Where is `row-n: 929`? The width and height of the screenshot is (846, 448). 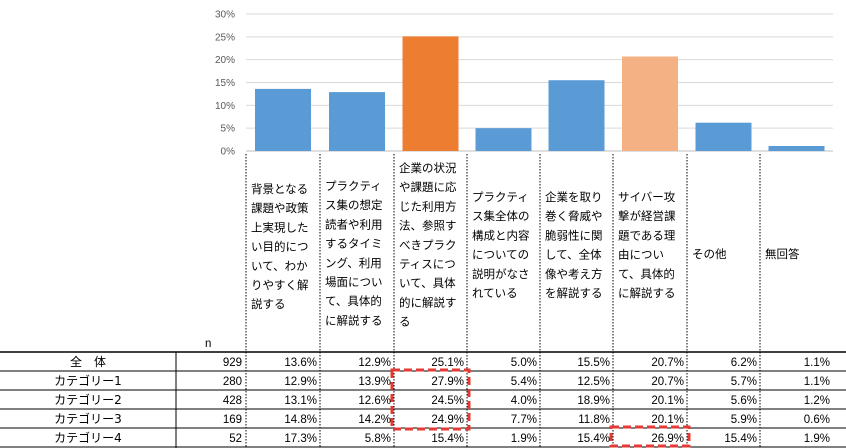 row-n: 929 is located at coordinates (232, 363).